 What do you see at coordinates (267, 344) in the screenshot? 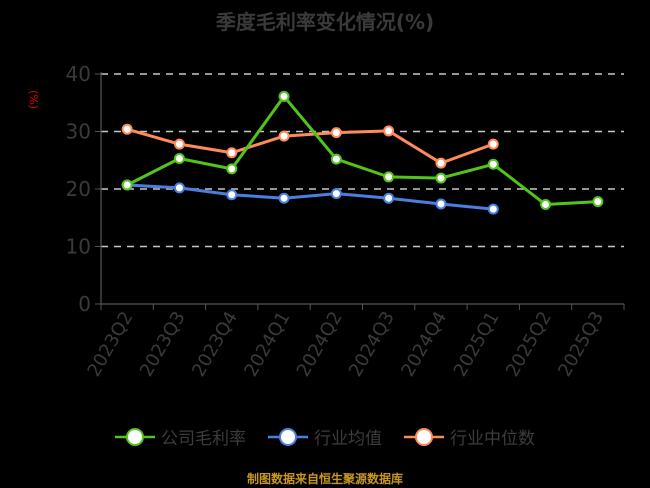
I see `x-tick-label: 2024Q1` at bounding box center [267, 344].